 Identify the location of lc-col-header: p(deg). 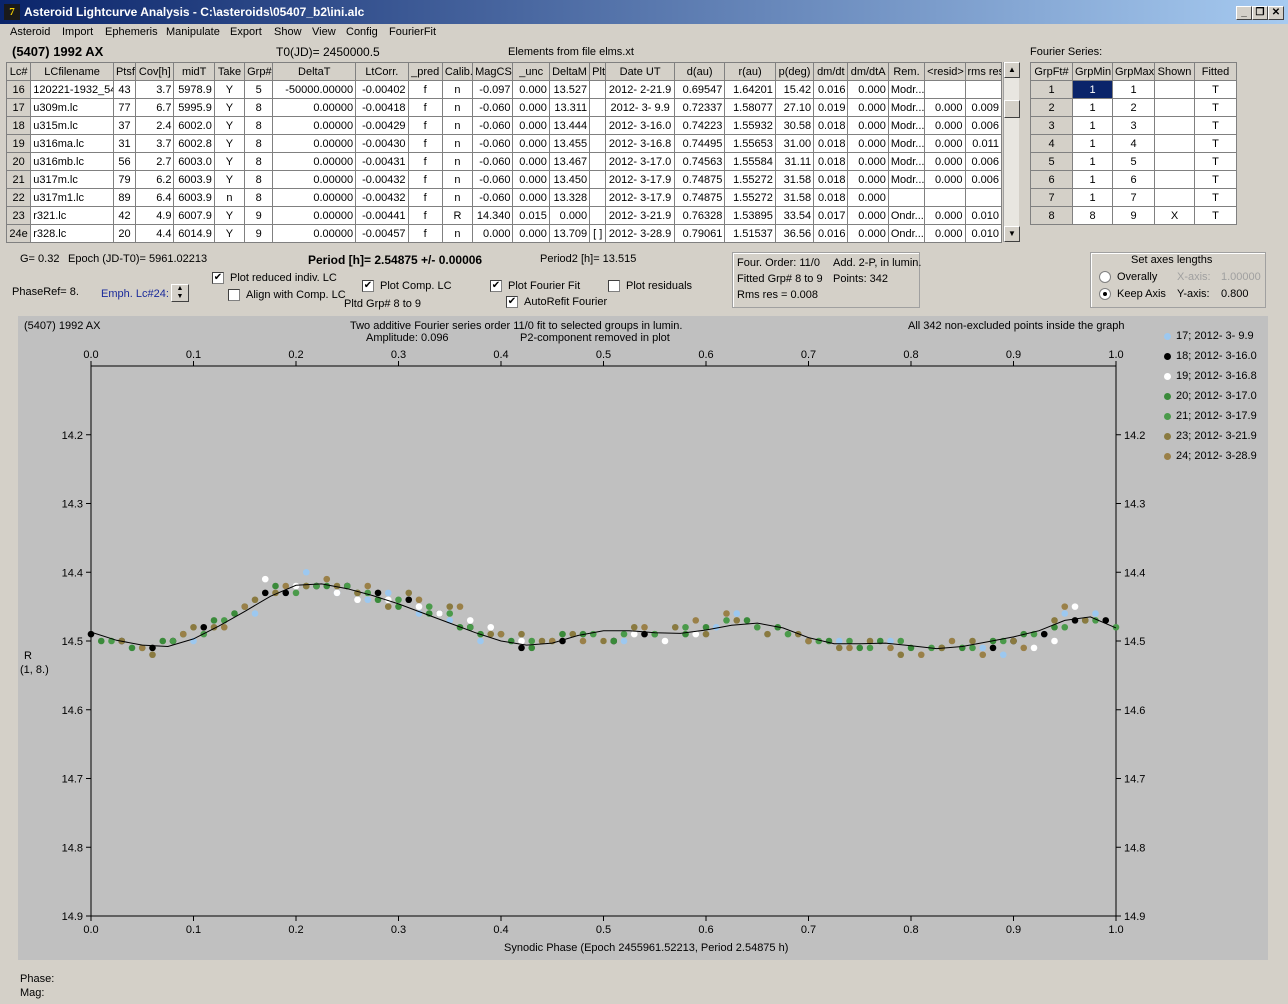
(794, 71).